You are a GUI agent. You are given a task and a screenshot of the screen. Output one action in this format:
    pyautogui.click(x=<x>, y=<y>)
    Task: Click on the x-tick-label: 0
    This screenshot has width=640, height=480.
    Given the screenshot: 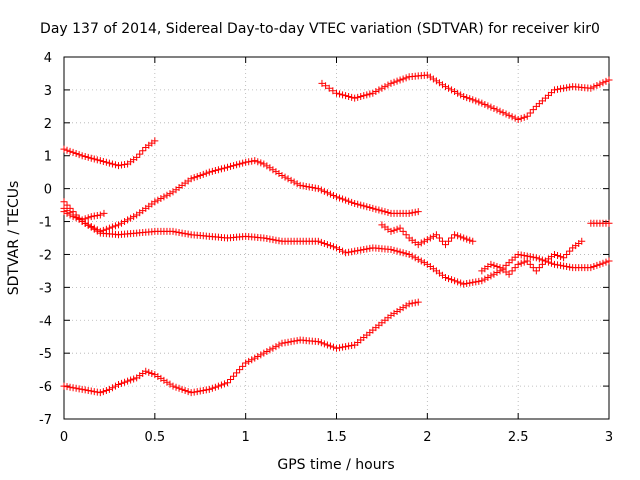 What is the action you would take?
    pyautogui.click(x=64, y=437)
    